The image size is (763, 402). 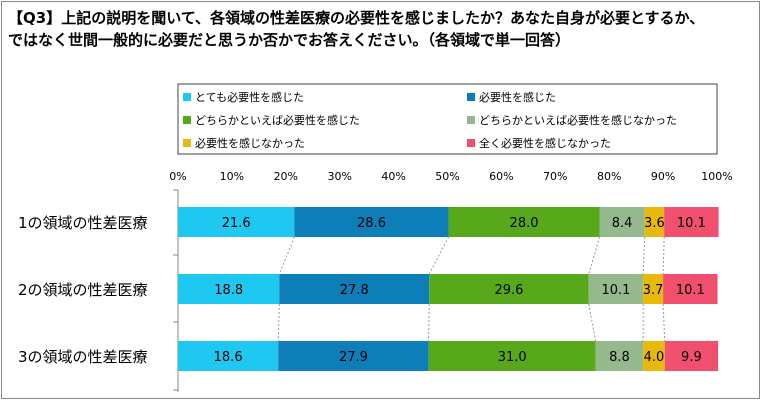 I want to click on data-label: 4.0, so click(x=654, y=357).